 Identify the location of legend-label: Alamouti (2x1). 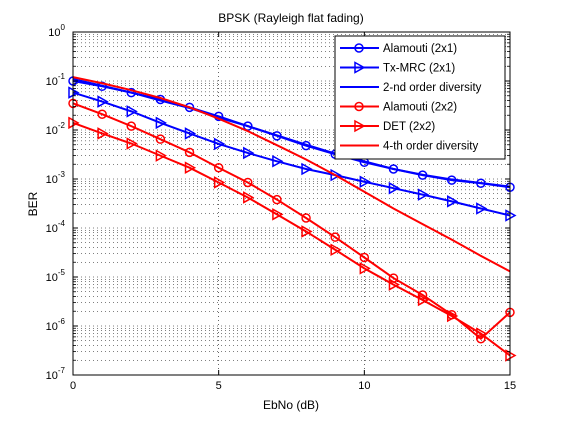
(420, 49).